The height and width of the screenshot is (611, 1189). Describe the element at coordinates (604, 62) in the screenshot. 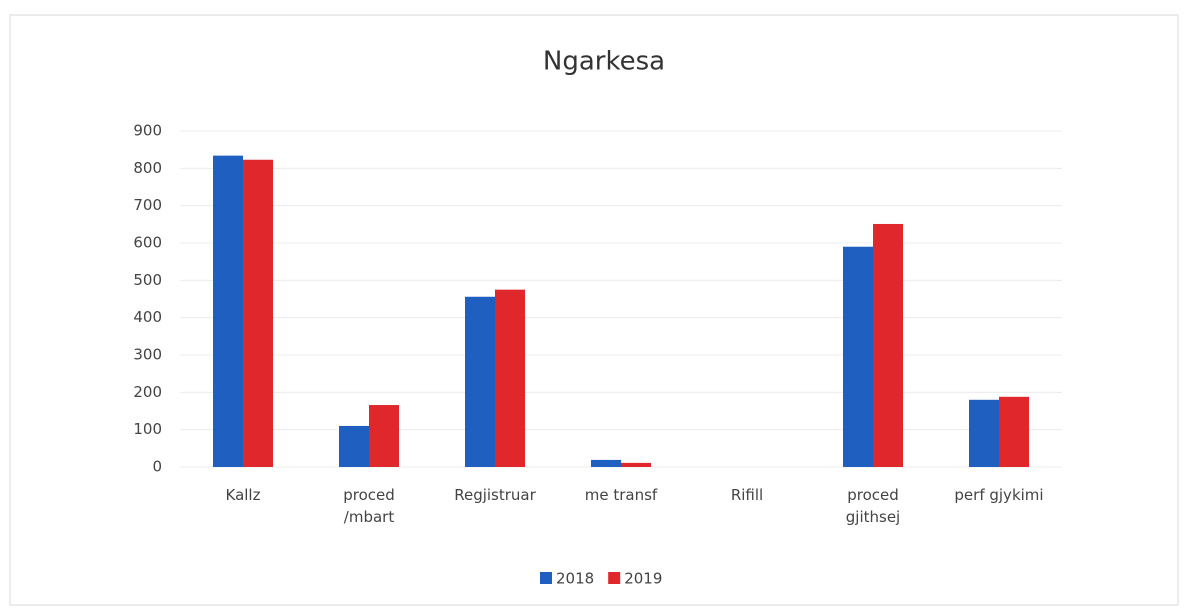

I see `chart-title: Ngarkesa` at that location.